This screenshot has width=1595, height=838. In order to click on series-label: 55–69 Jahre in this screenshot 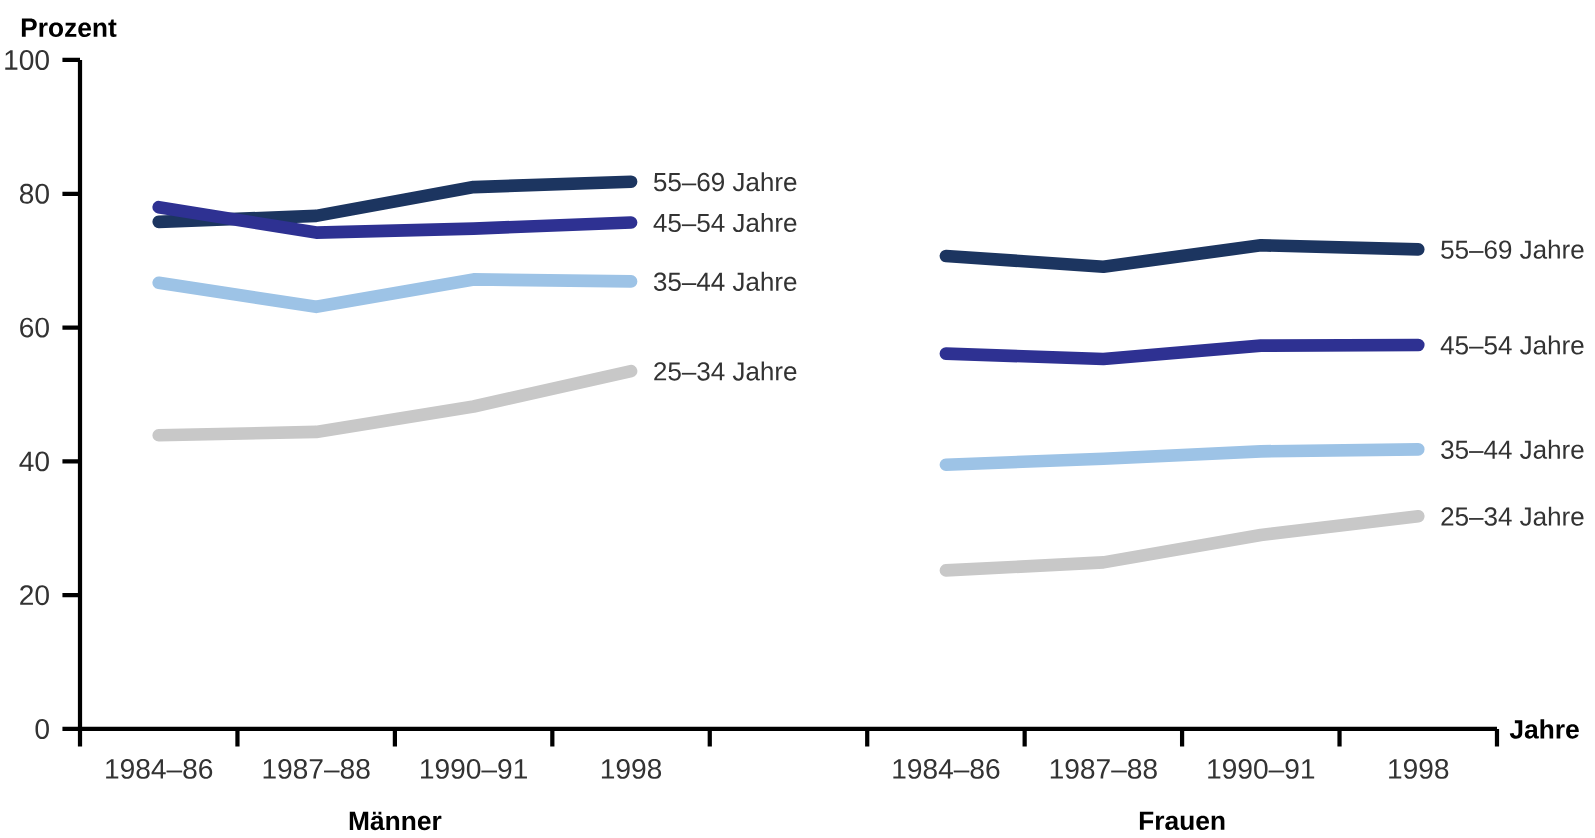, I will do `click(725, 182)`.